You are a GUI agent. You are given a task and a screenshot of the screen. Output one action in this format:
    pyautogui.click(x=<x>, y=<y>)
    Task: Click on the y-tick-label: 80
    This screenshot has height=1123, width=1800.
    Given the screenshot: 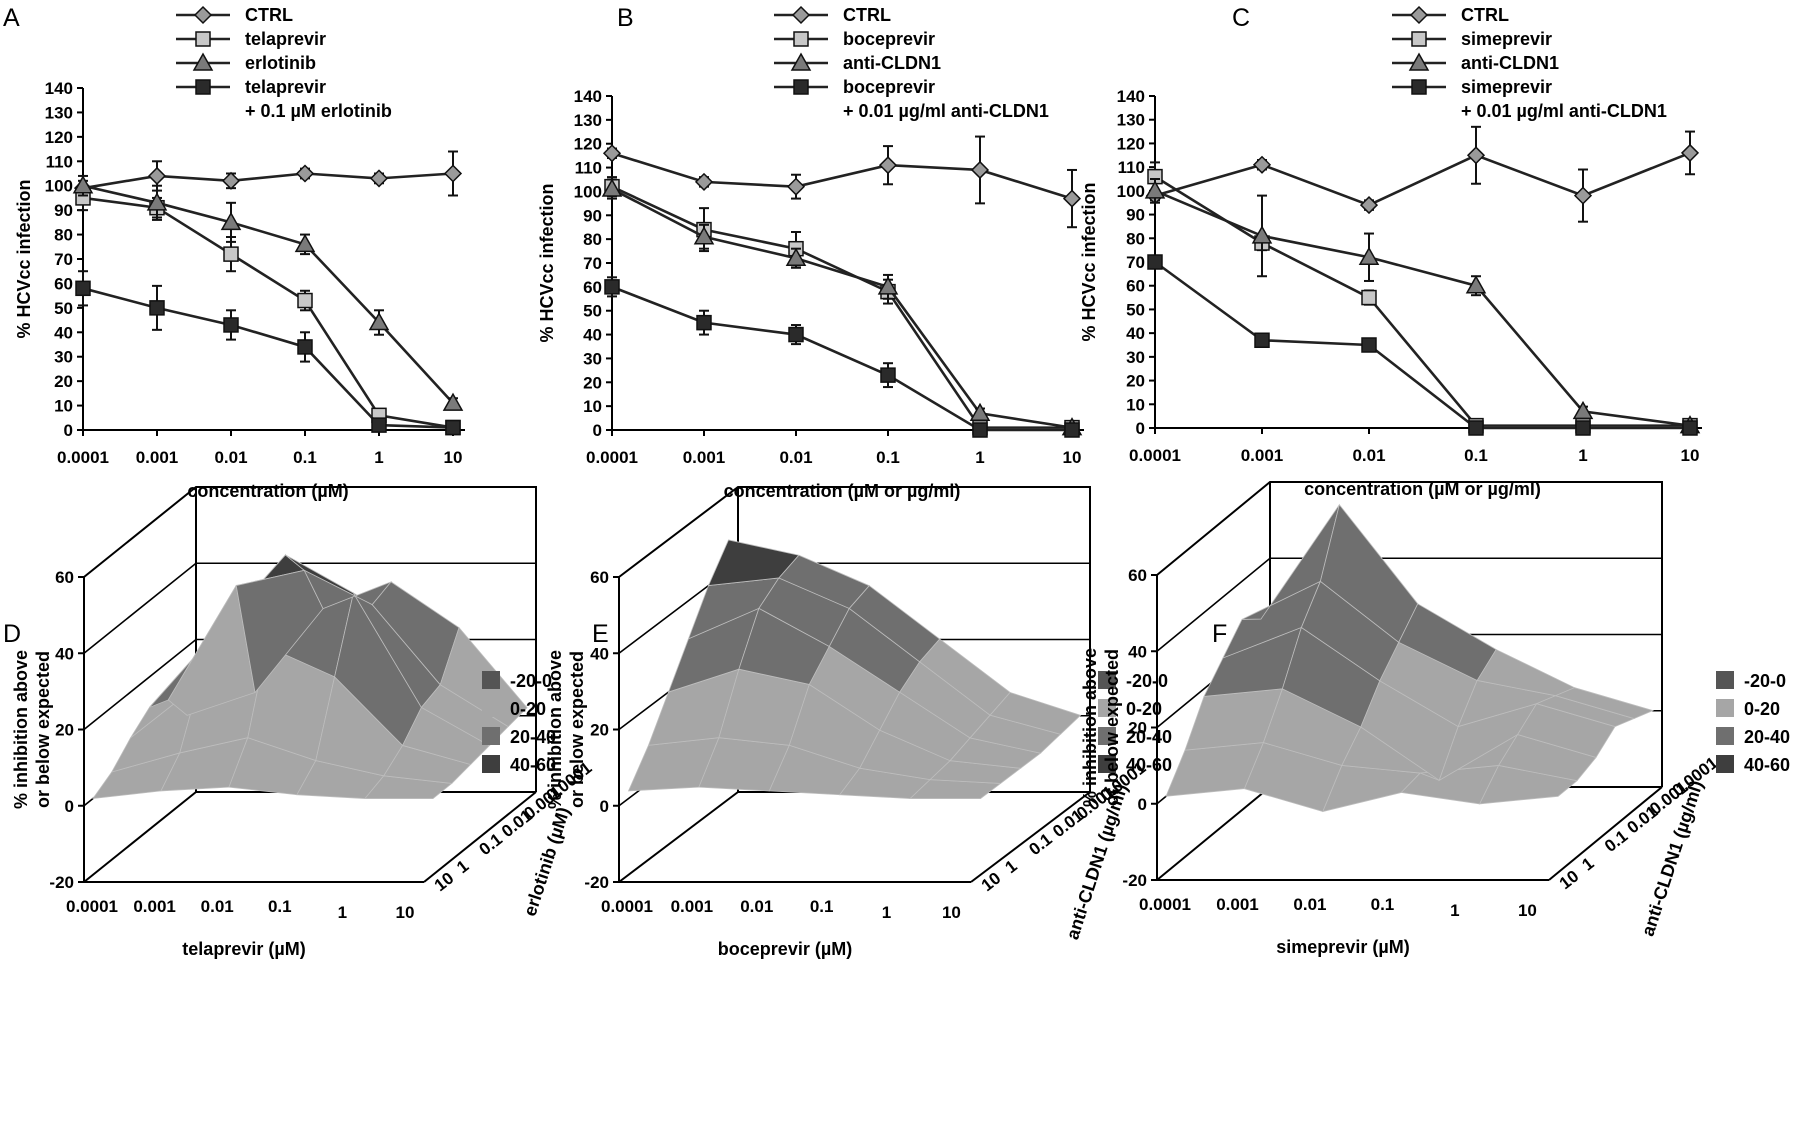 What is the action you would take?
    pyautogui.click(x=1135, y=238)
    